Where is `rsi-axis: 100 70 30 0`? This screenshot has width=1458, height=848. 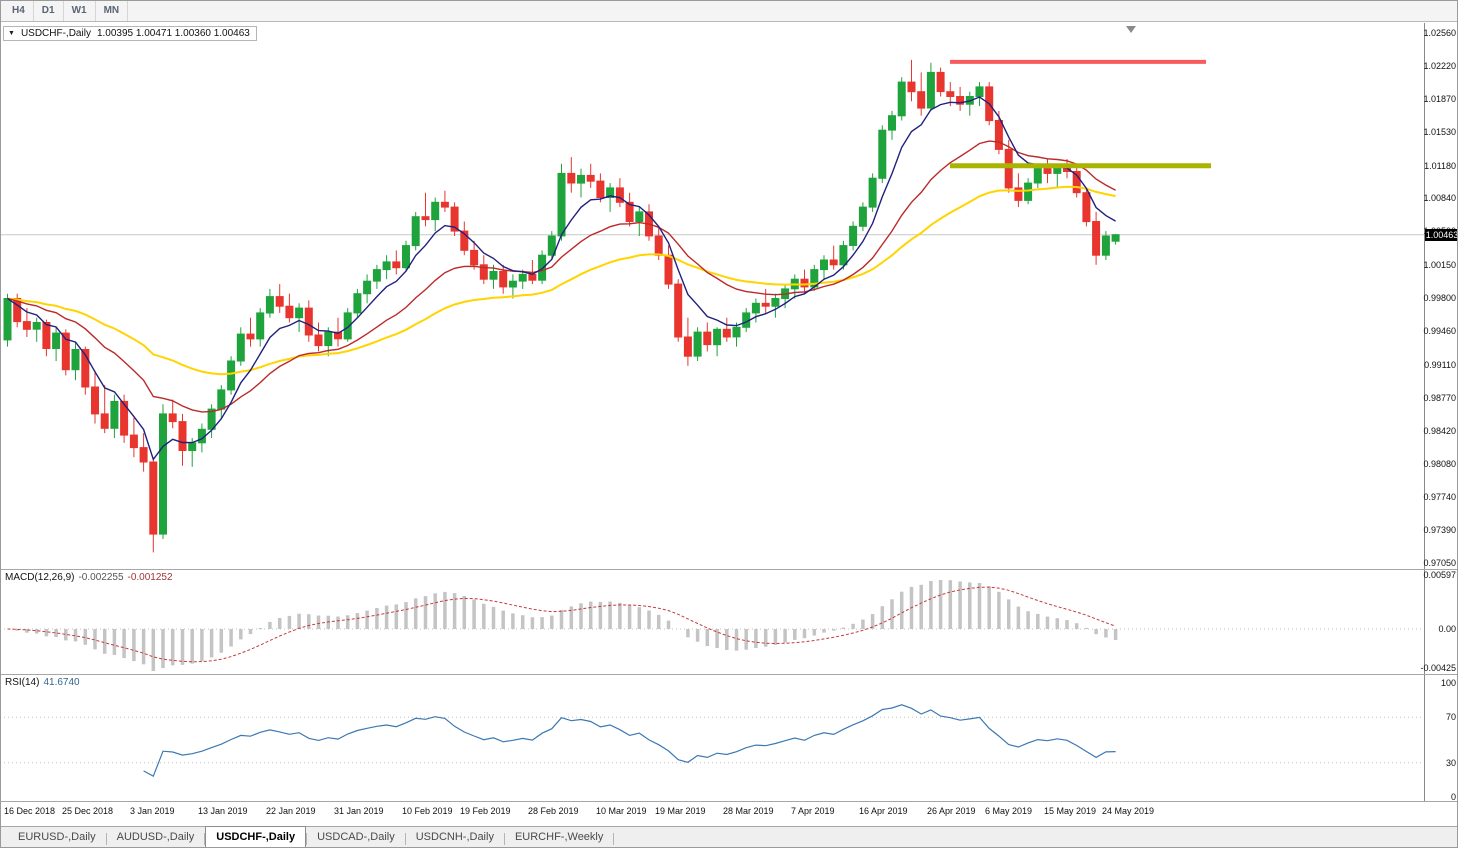
rsi-axis: 100 70 30 0 is located at coordinates (1441, 738).